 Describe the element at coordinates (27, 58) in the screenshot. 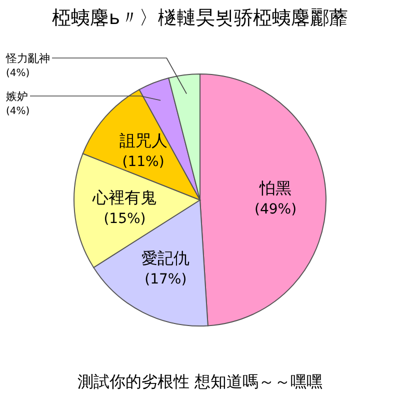

I see `slice-label: 怪力亂神` at that location.